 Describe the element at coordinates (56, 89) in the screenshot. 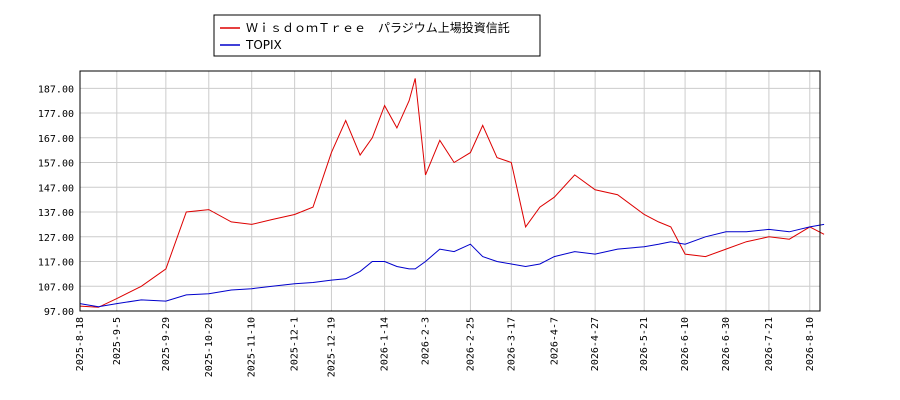

I see `y-tick-label: 187.00` at that location.